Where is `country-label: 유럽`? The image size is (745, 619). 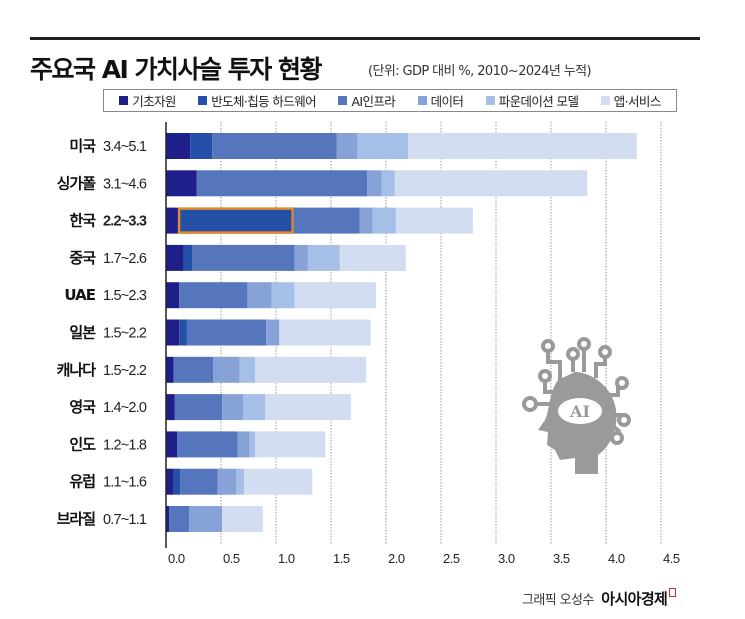
country-label: 유럽 is located at coordinates (82, 482).